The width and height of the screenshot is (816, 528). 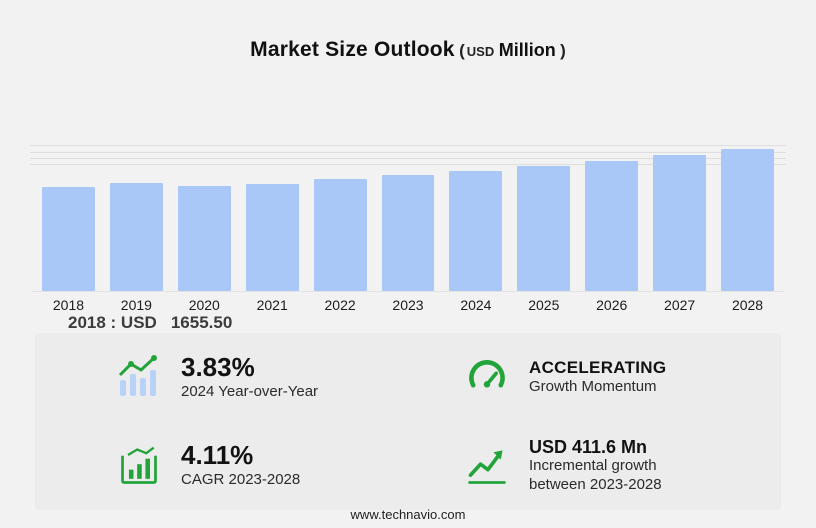 What do you see at coordinates (593, 386) in the screenshot?
I see `stat-momentum-label: Growth Momentum` at bounding box center [593, 386].